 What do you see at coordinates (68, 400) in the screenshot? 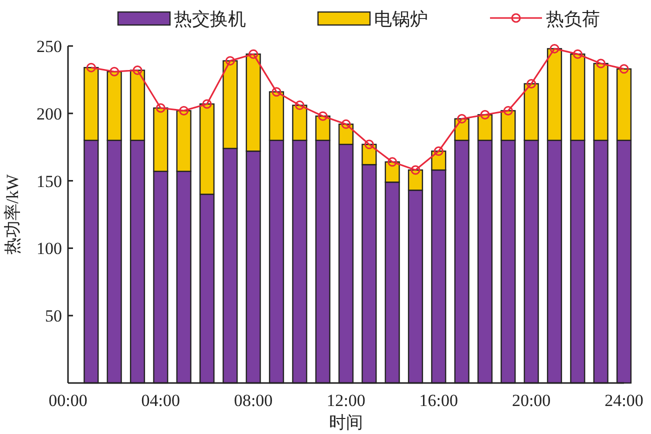
I see `x-tick-label: 00:00` at bounding box center [68, 400].